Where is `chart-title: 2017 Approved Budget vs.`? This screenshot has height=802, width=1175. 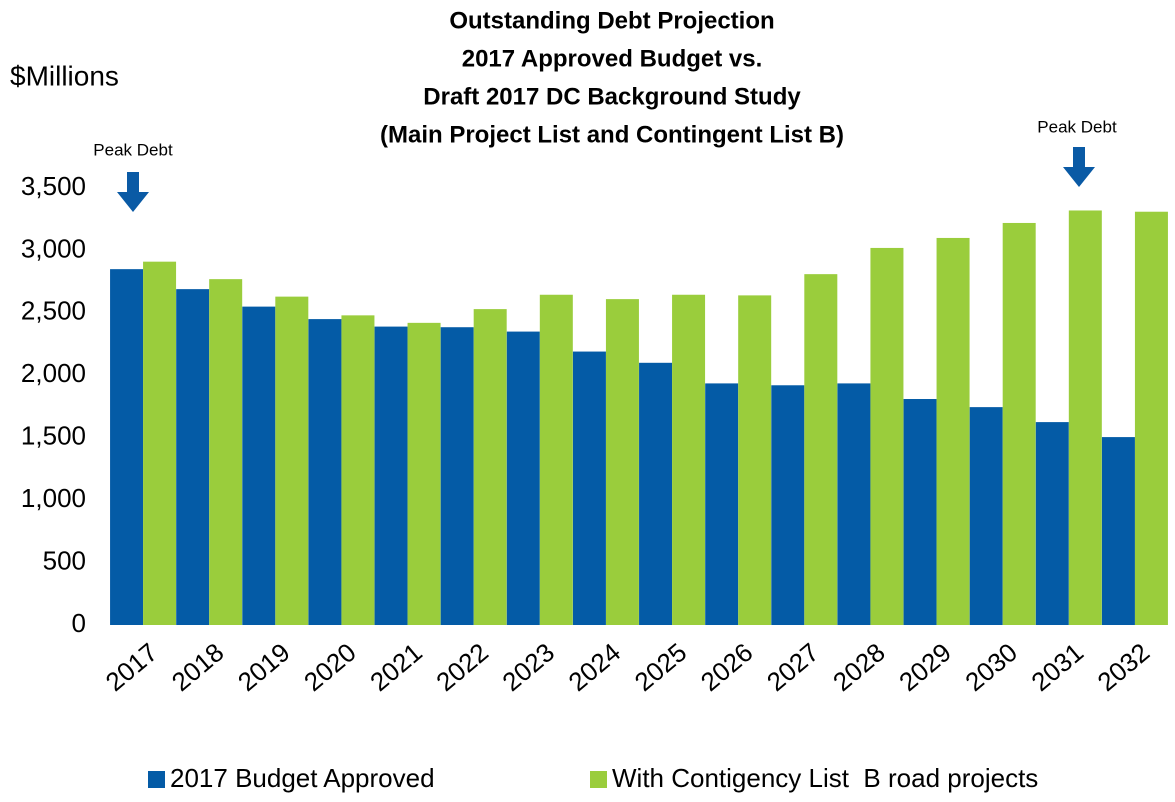
chart-title: 2017 Approved Budget vs. is located at coordinates (612, 58).